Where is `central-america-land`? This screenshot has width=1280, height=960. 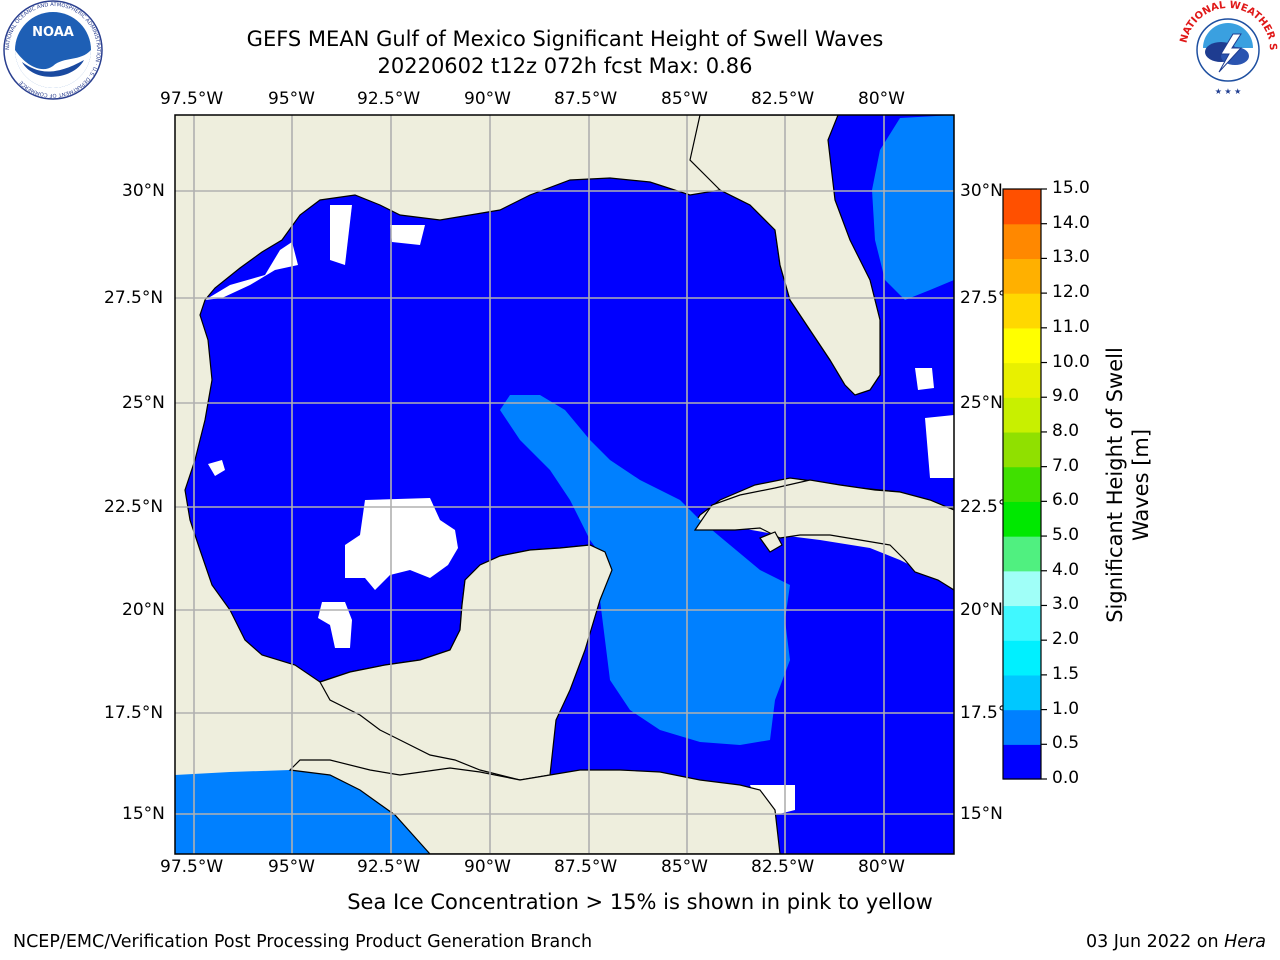
central-america-land is located at coordinates (534, 806).